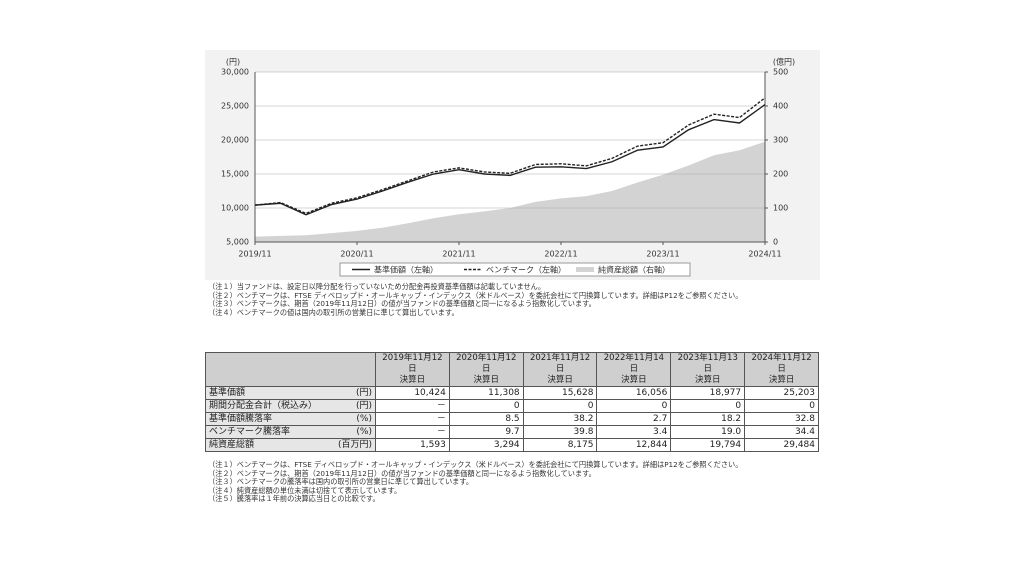  I want to click on cell: 15,628, so click(560, 393).